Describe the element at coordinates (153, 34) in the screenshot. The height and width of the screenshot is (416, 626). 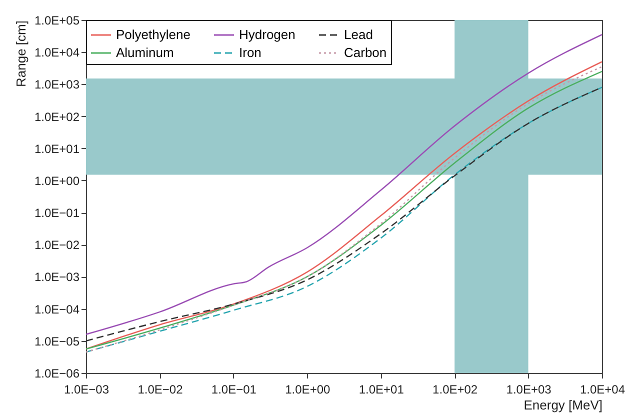
I see `legend-label: Polyethylene` at that location.